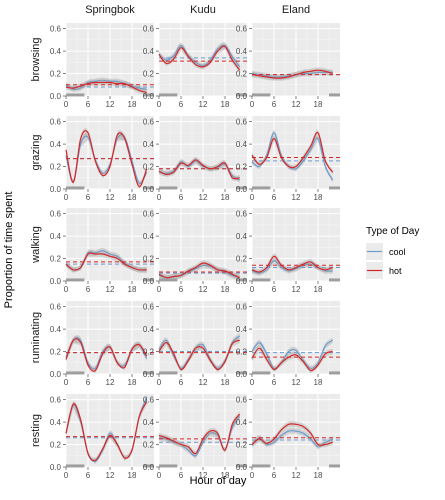 The width and height of the screenshot is (445, 500). Describe the element at coordinates (102, 66) in the screenshot. I see `panel-browsing-springbok: 0.0 0.2 0.4 0.6 0 6 12 18` at that location.